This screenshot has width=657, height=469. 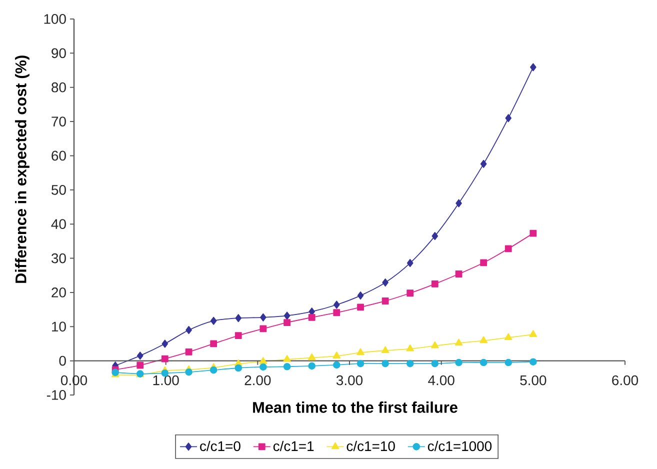 What do you see at coordinates (166, 380) in the screenshot?
I see `x-tick-label: 1.00` at bounding box center [166, 380].